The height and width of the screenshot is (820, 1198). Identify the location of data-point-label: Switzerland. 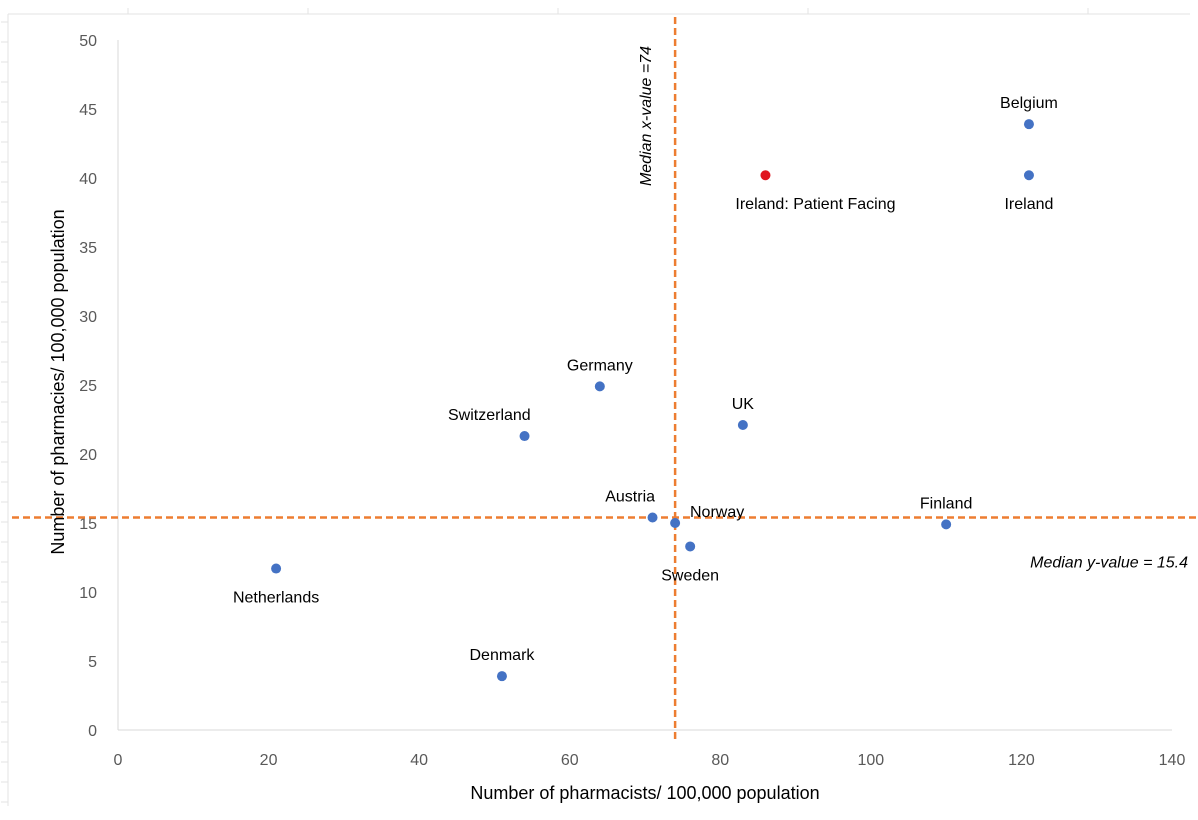
(489, 415).